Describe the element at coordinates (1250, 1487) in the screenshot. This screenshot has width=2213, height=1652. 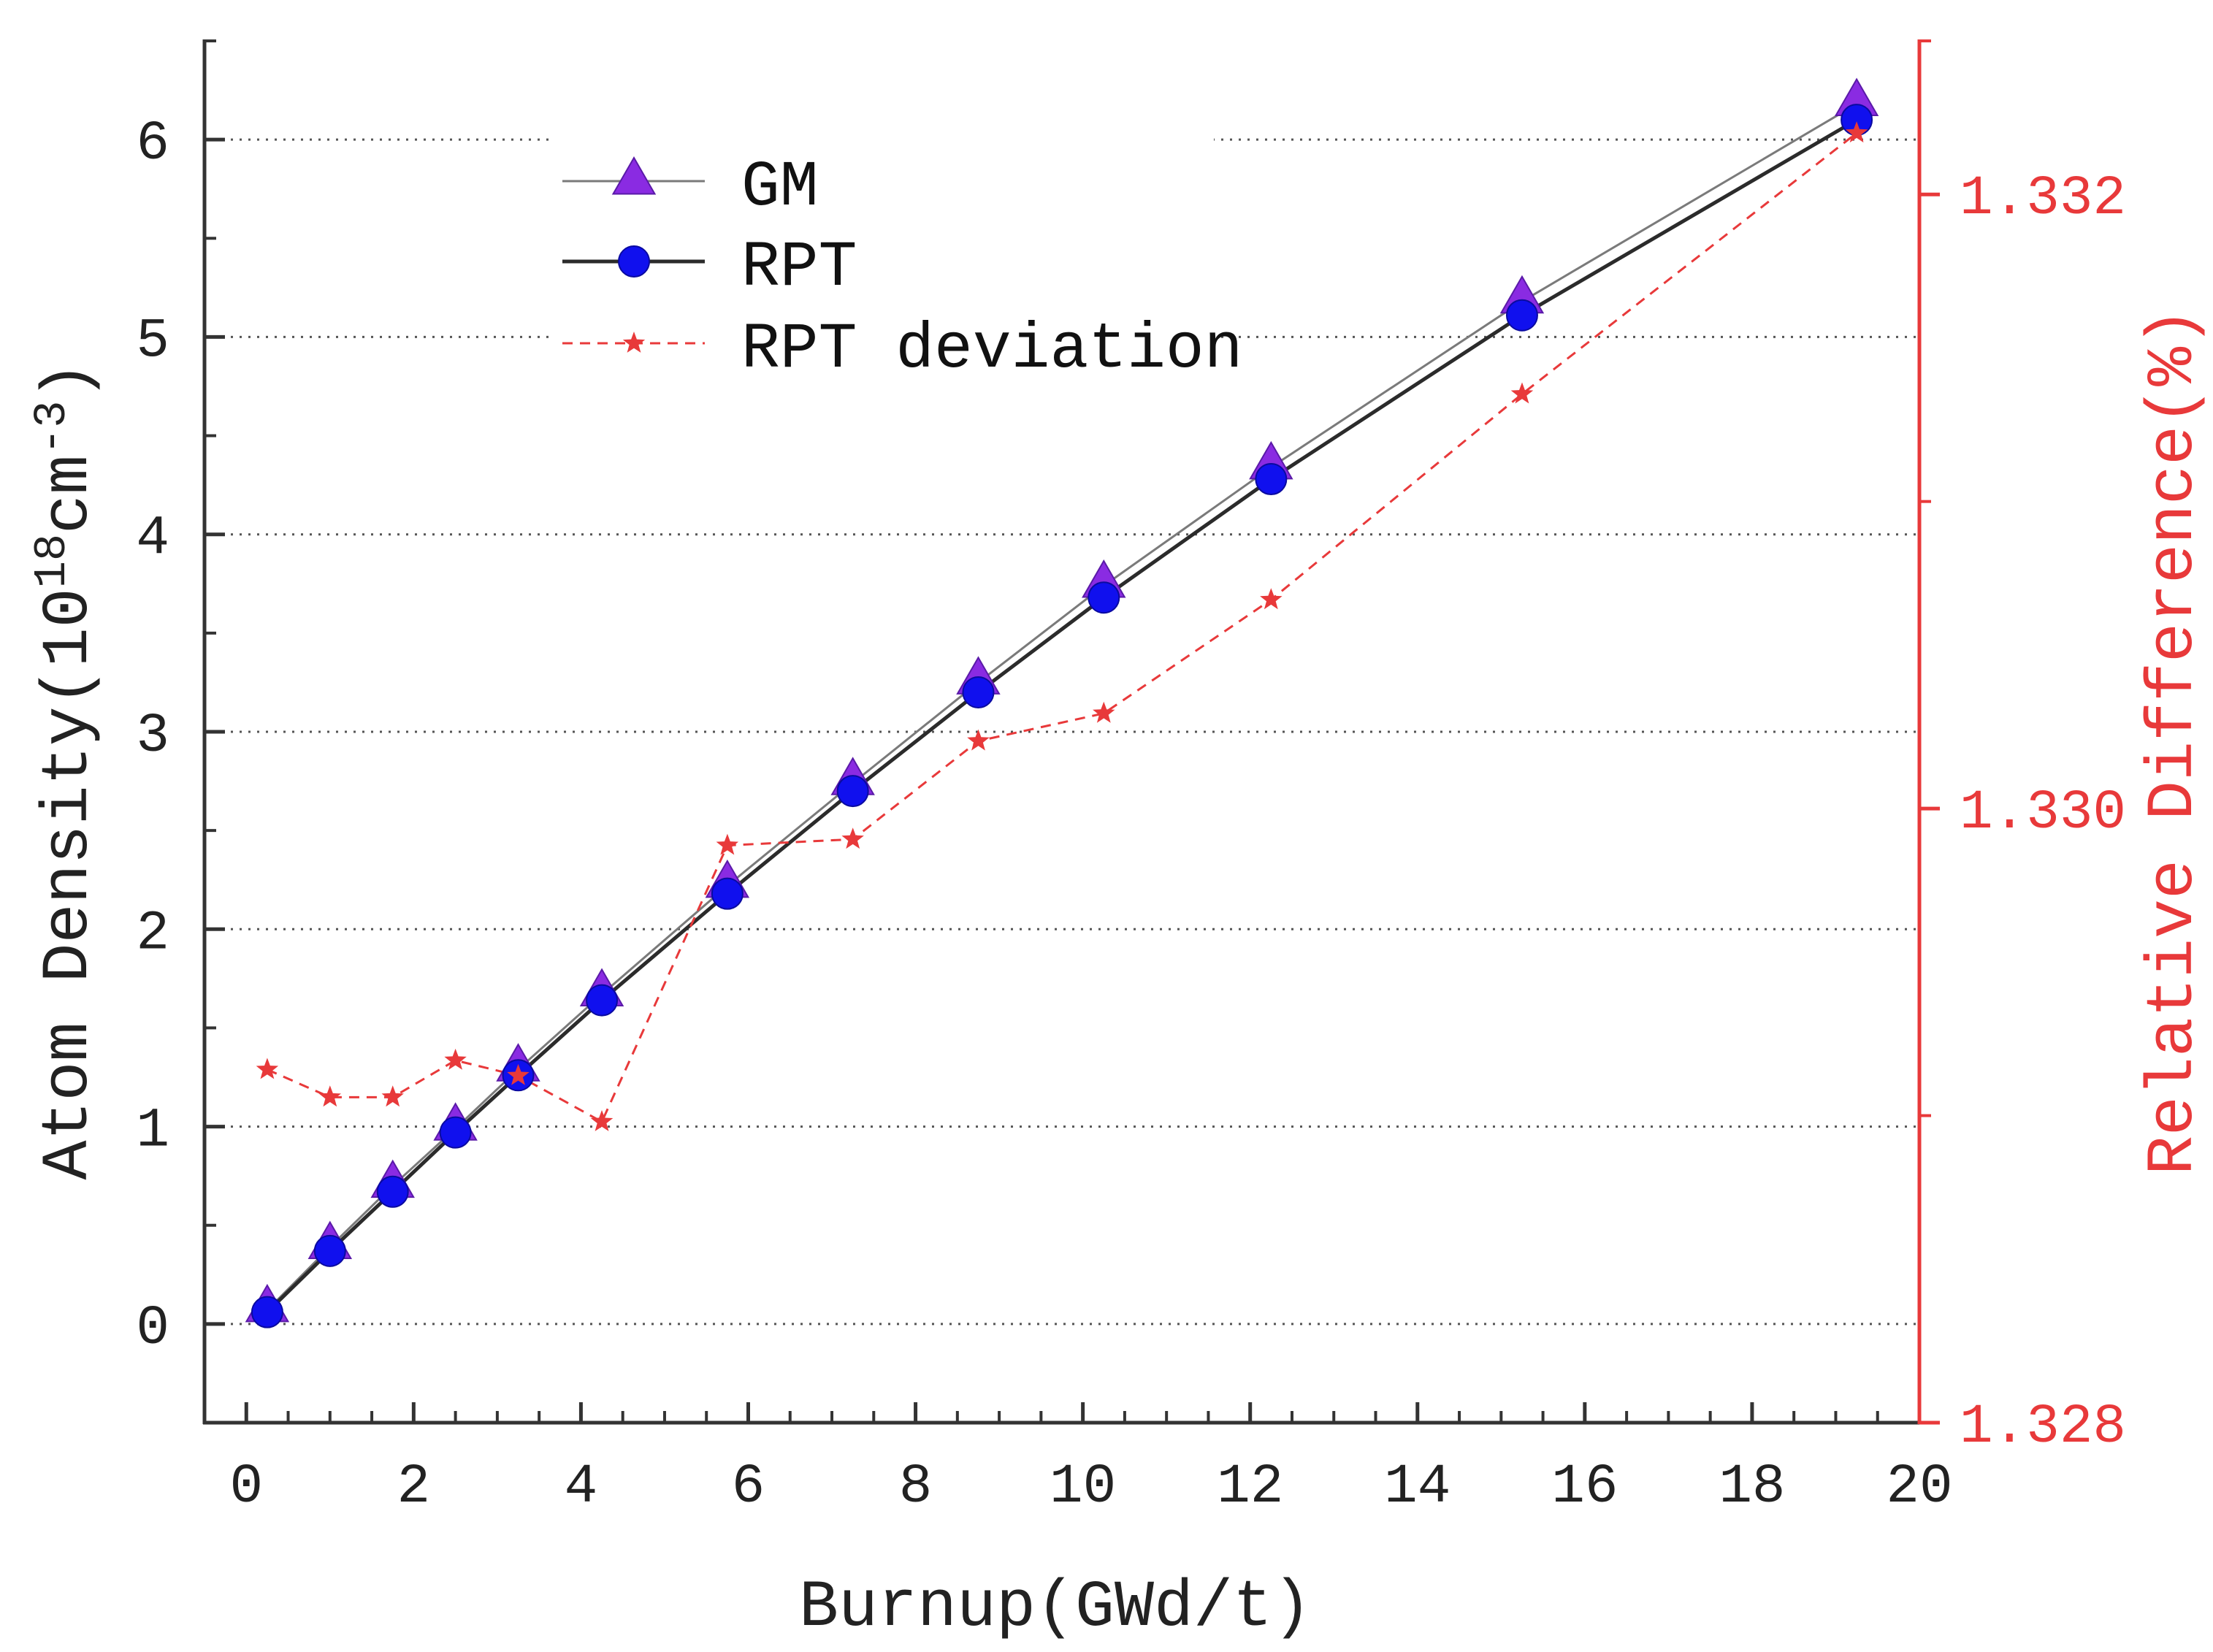
I see `x-tick-label-12: 12` at that location.